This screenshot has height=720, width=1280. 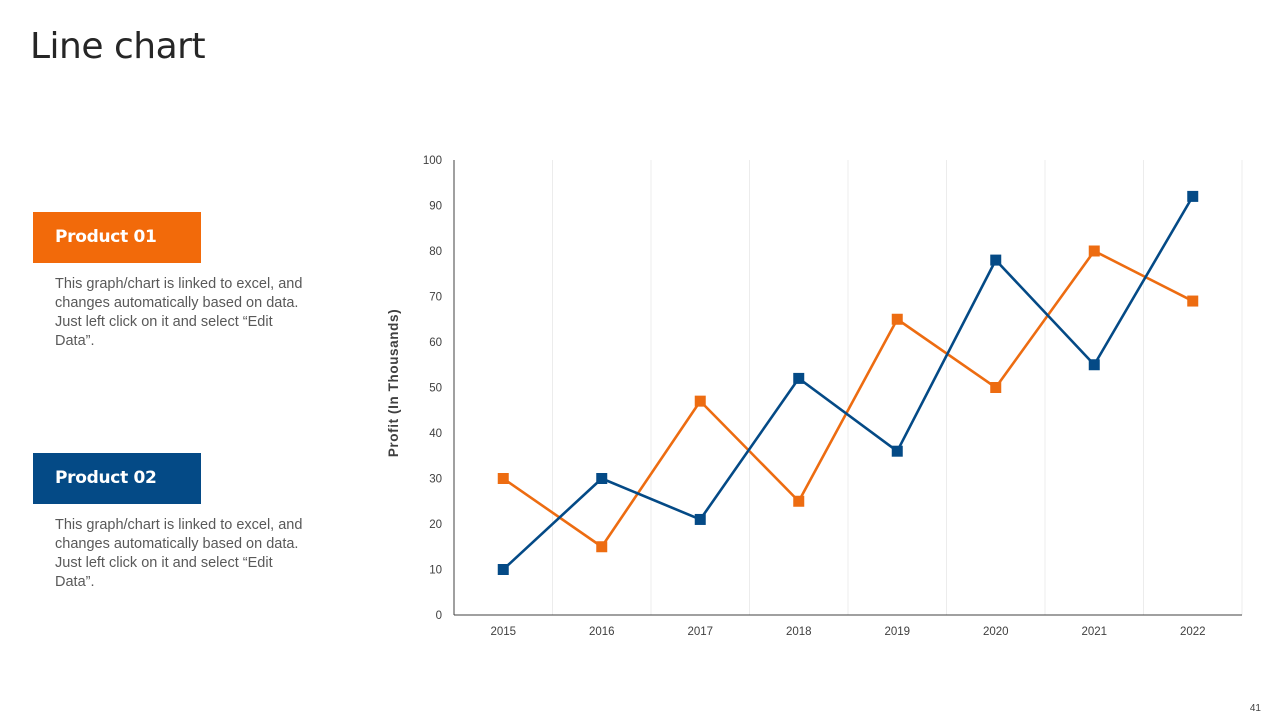 I want to click on product-01-label: Product 01, so click(x=117, y=237).